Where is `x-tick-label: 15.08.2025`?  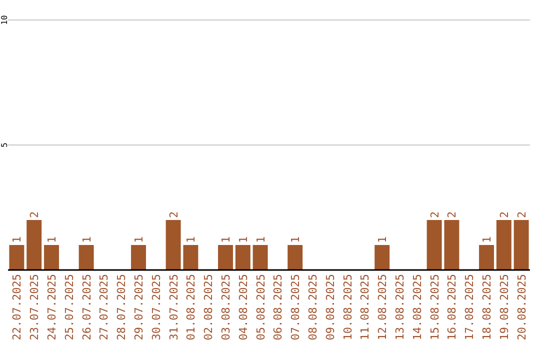
x-tick-label: 15.08.2025 is located at coordinates (435, 307).